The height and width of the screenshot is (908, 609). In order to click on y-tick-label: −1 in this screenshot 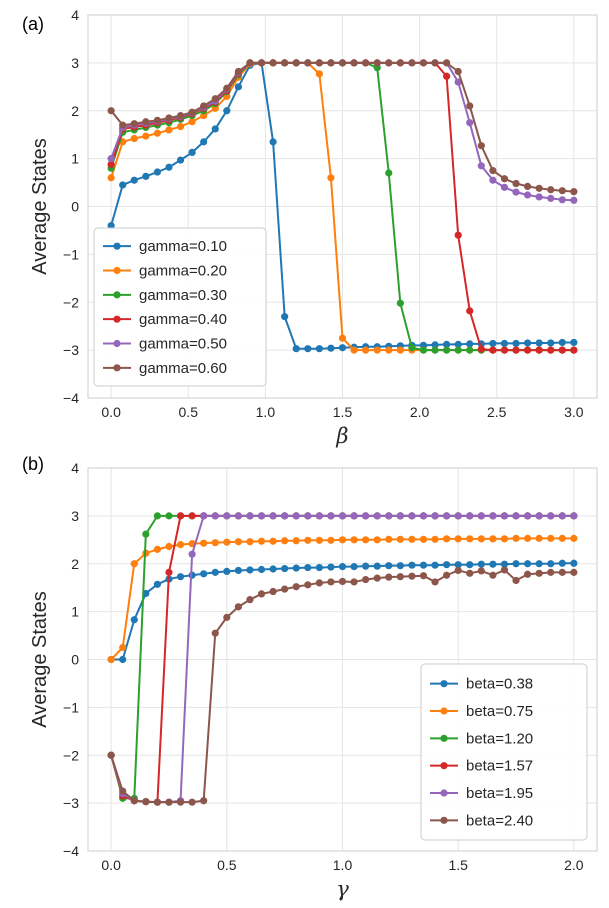, I will do `click(71, 254)`.